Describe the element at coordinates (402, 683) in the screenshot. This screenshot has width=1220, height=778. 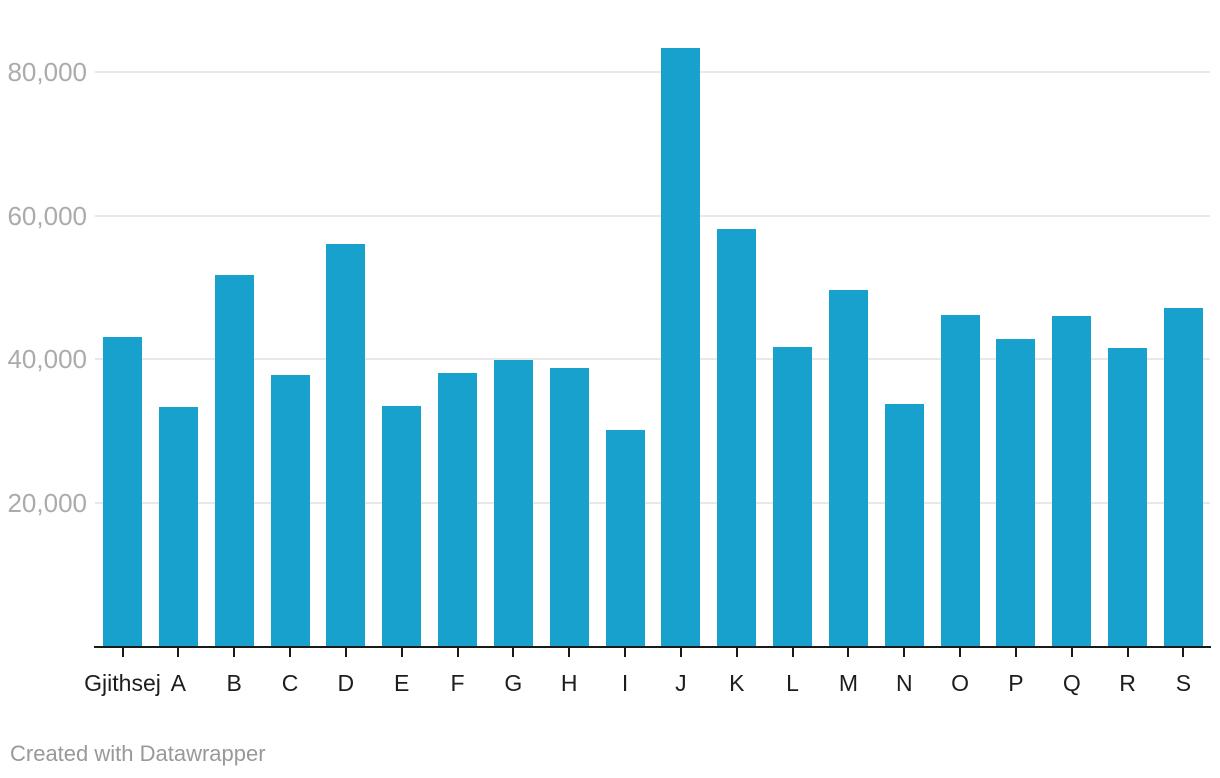
I see `x-axis-label-e: E` at that location.